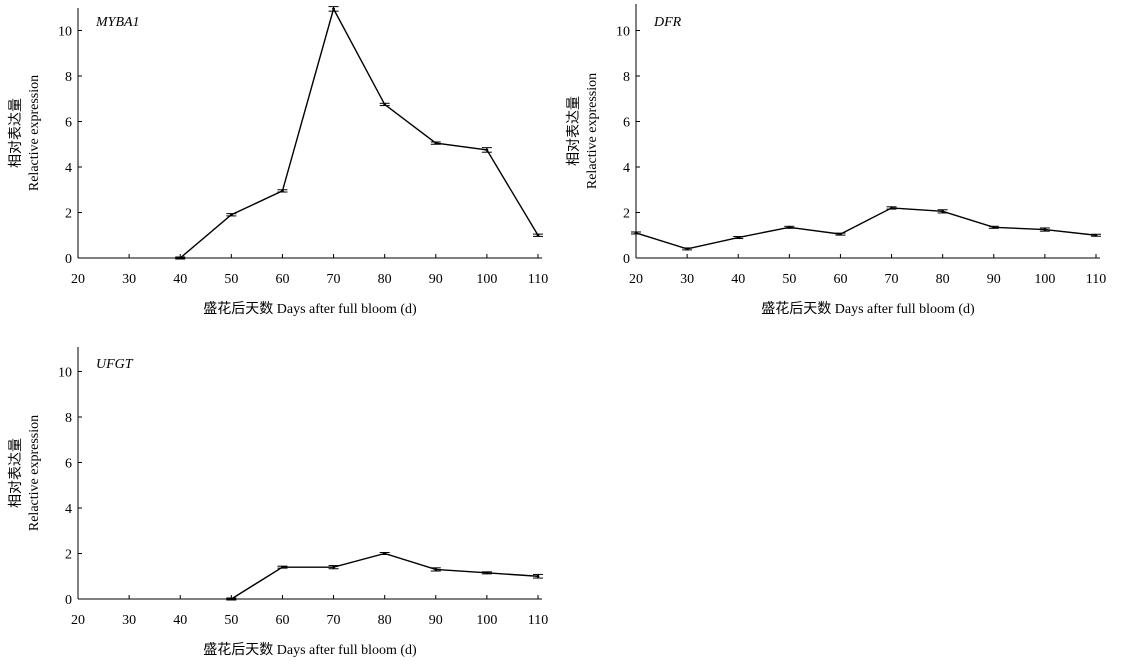 The width and height of the screenshot is (1134, 668). I want to click on gene-label: MYBA1, so click(117, 22).